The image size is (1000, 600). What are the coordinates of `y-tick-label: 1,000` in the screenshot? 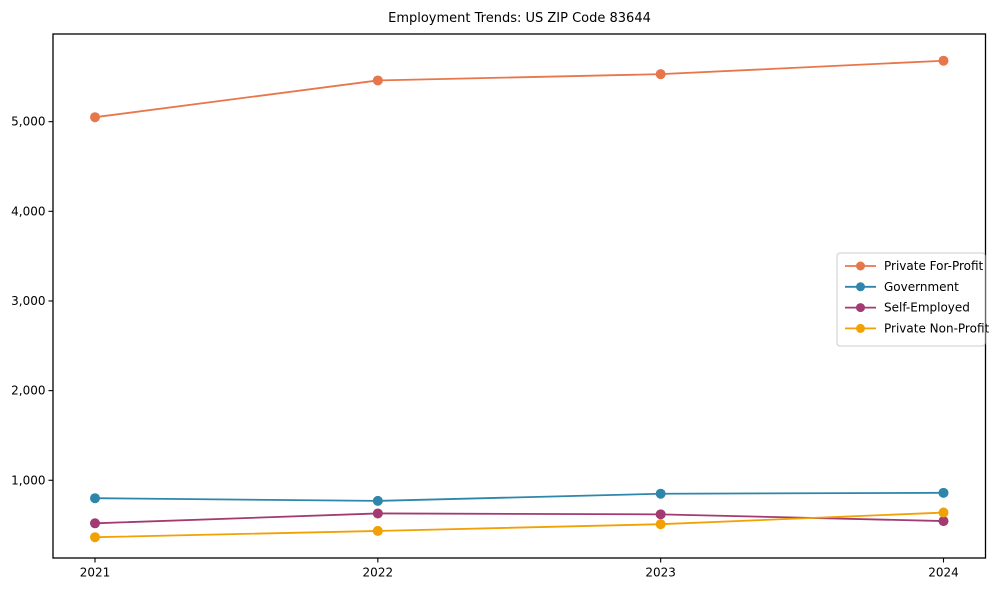 It's located at (28, 480).